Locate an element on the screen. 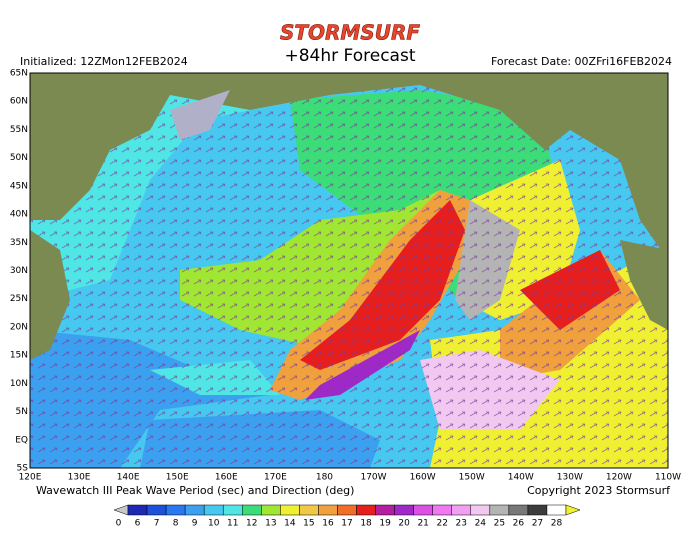 This screenshot has height=540, width=700. copyright: Copyright 2023 Stormsurf is located at coordinates (599, 490).